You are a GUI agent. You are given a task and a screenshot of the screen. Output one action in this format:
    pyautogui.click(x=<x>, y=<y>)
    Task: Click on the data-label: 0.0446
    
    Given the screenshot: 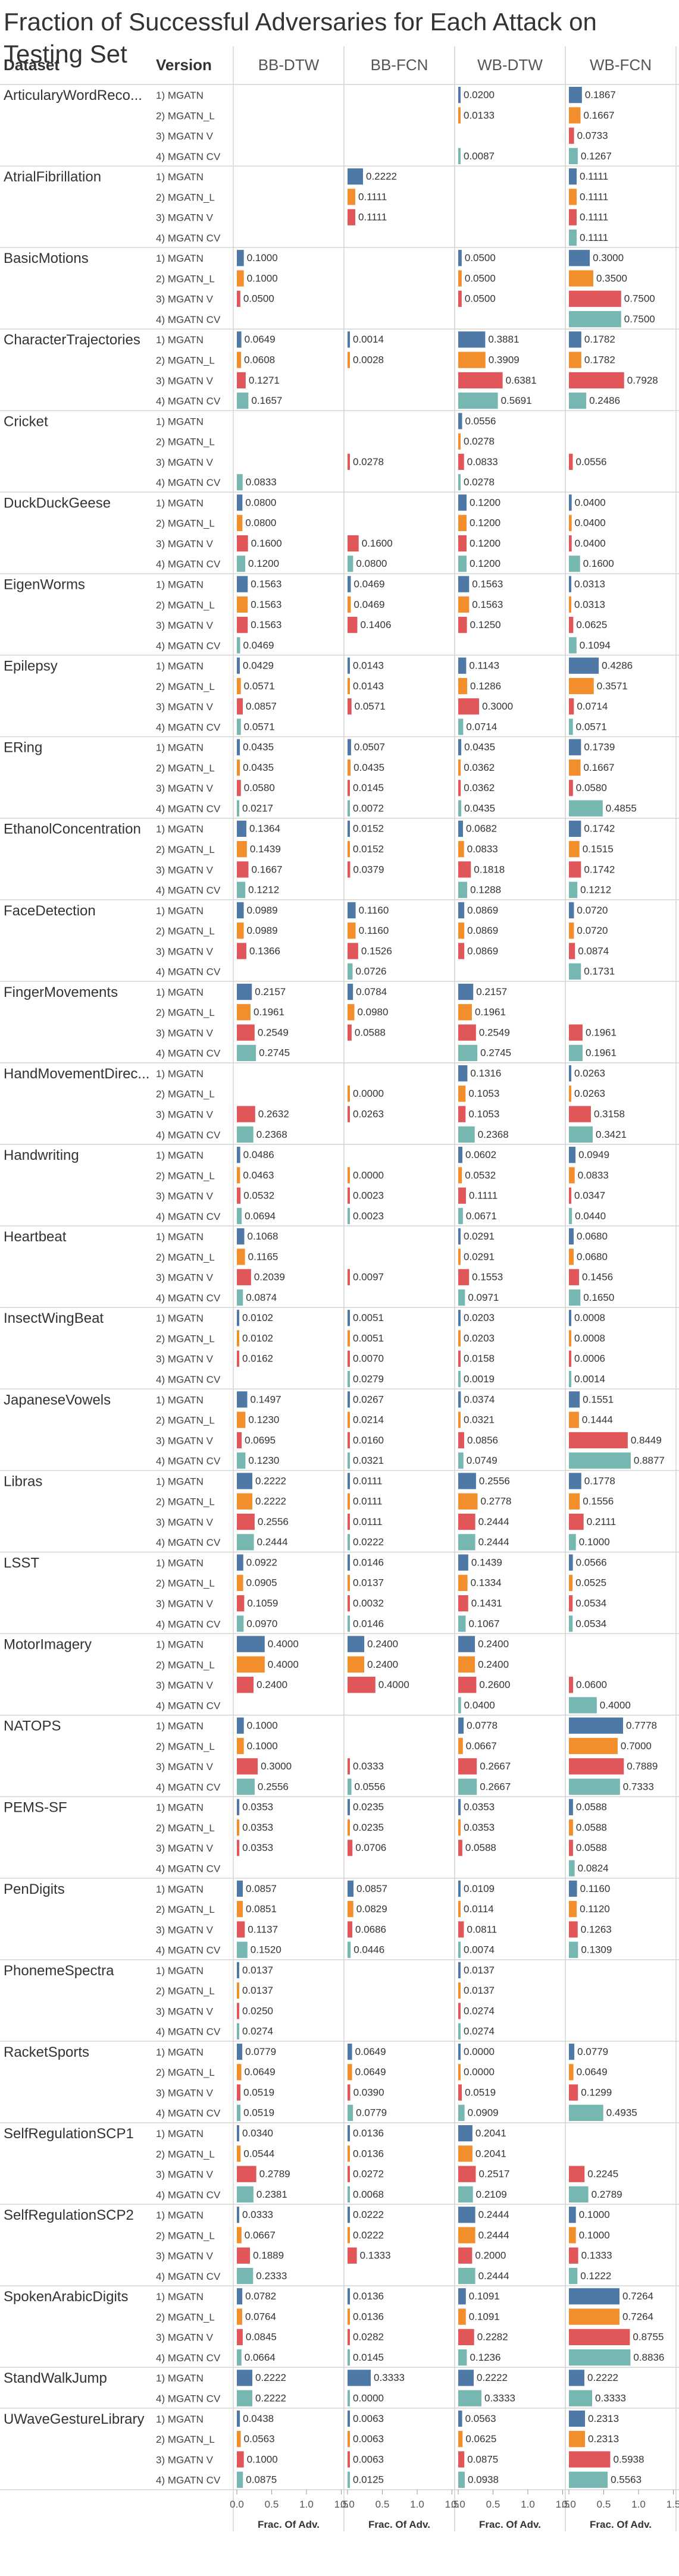 What is the action you would take?
    pyautogui.click(x=368, y=1950)
    